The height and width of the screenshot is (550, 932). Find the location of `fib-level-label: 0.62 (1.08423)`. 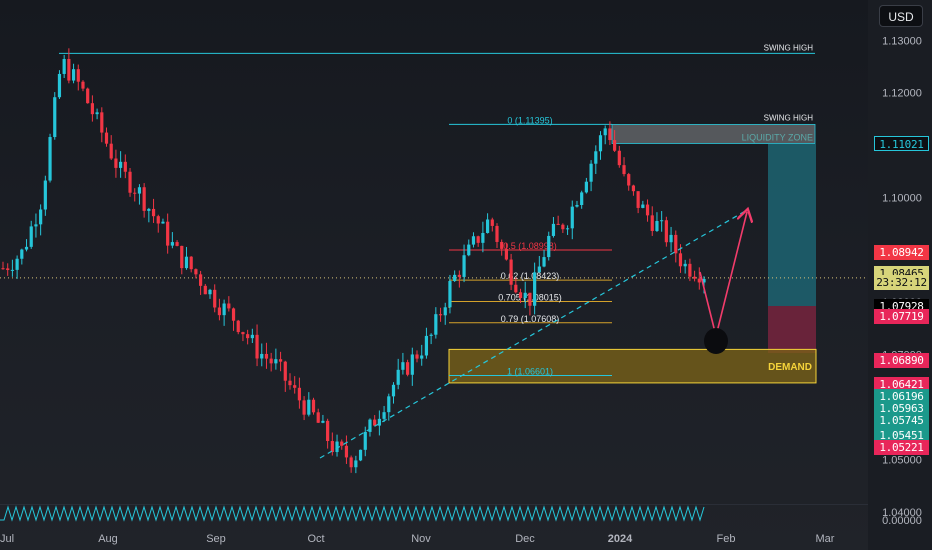

fib-level-label: 0.62 (1.08423) is located at coordinates (530, 276).